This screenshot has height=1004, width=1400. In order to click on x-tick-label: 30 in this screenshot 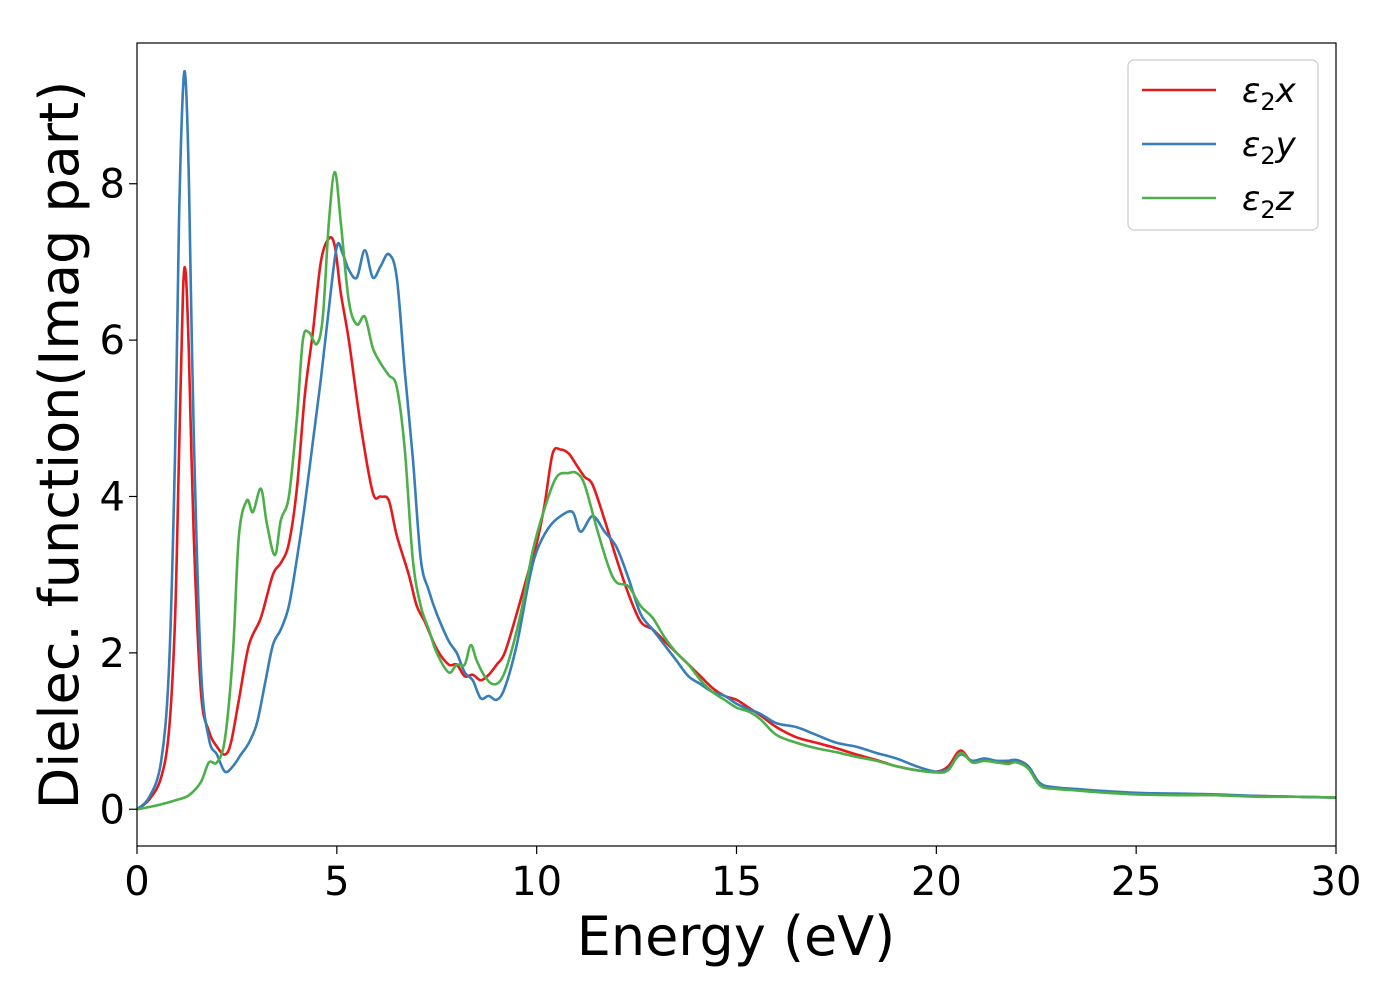, I will do `click(1336, 882)`.